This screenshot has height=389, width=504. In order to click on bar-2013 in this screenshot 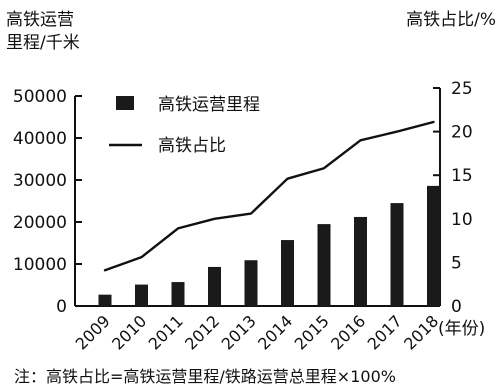, I will do `click(251, 283)`.